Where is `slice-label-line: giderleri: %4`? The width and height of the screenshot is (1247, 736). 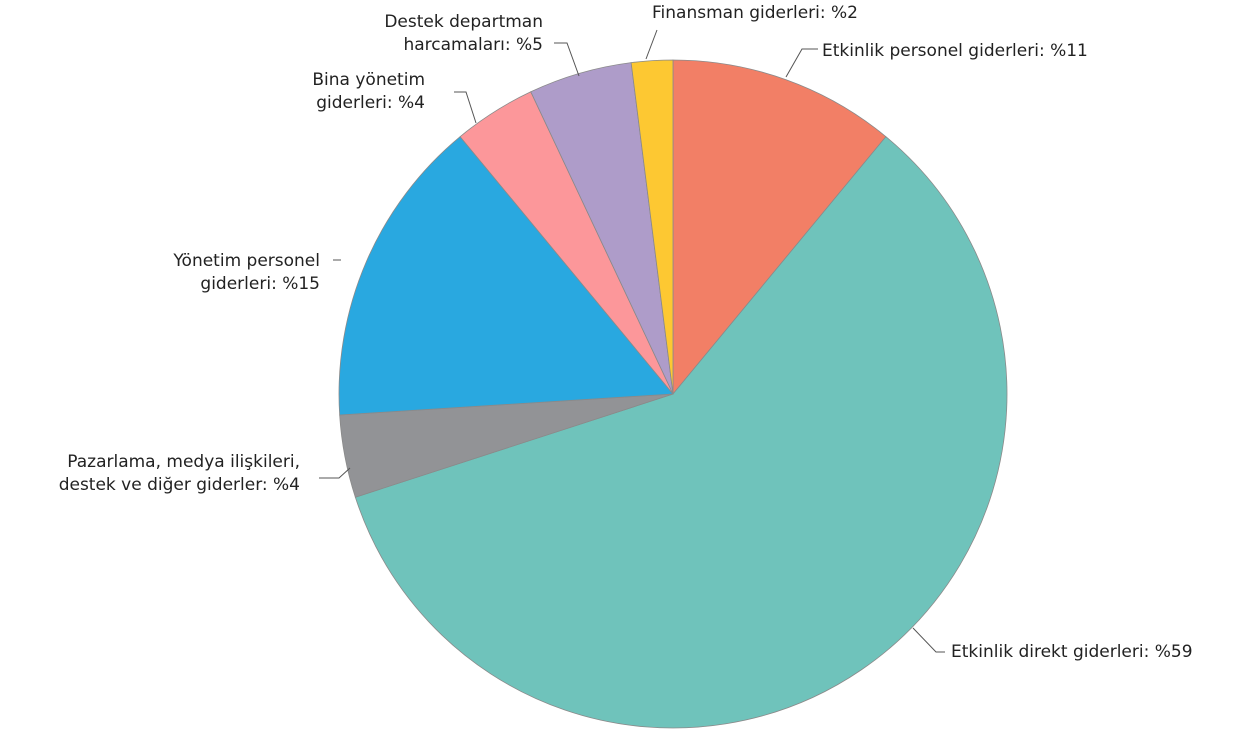 slice-label-line: giderleri: %4 is located at coordinates (370, 103).